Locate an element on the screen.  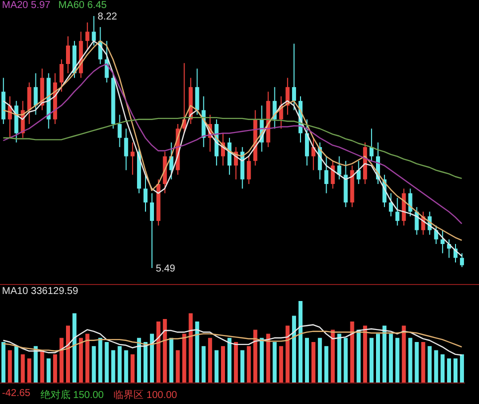
annotation: 8.22 is located at coordinates (108, 17).